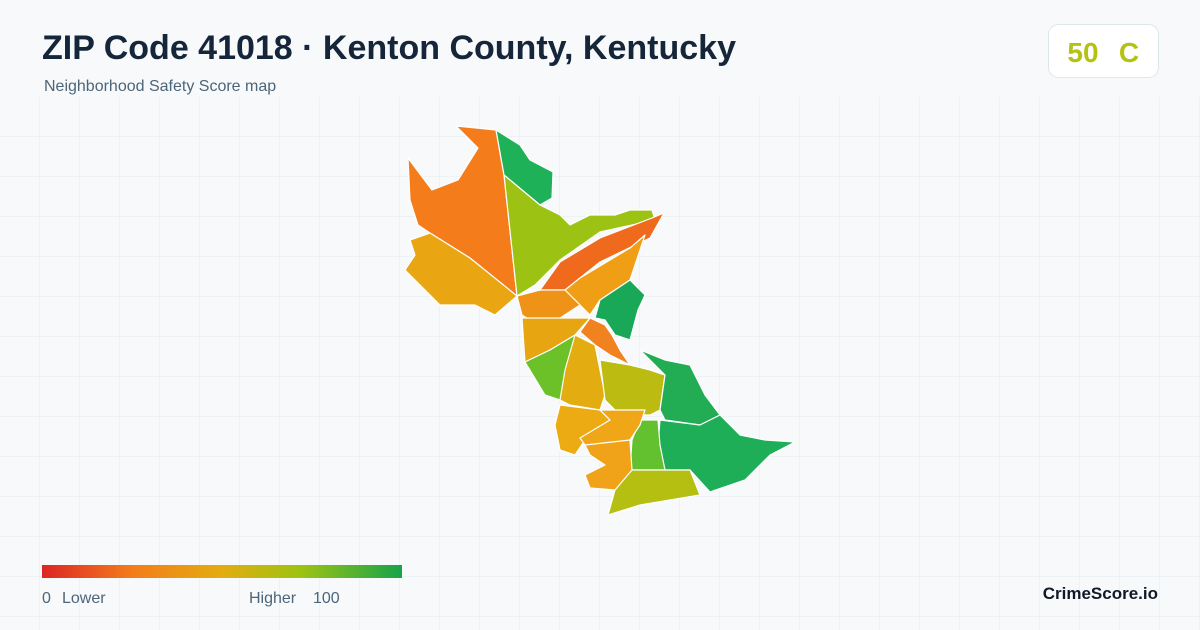 The height and width of the screenshot is (630, 1200). What do you see at coordinates (1082, 52) in the screenshot?
I see `score-value: 50` at bounding box center [1082, 52].